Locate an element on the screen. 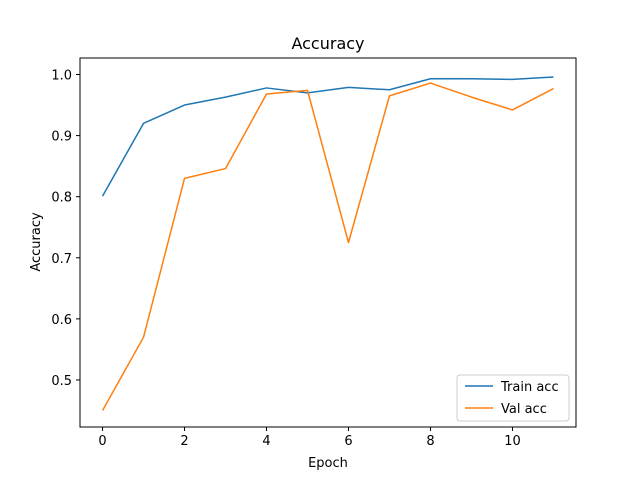 The height and width of the screenshot is (484, 640). x-tick-label: 6 is located at coordinates (348, 441).